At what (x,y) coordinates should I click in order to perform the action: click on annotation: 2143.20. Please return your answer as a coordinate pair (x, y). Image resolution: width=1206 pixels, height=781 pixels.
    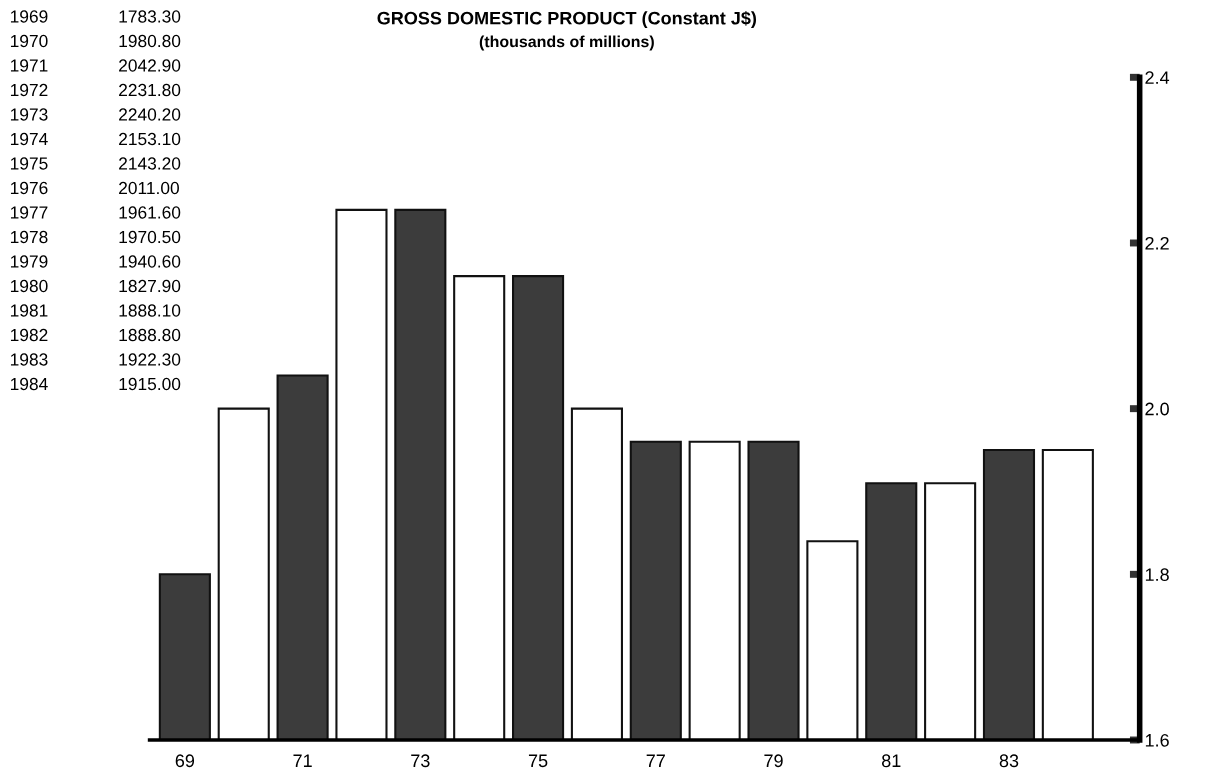
    Looking at the image, I should click on (150, 163).